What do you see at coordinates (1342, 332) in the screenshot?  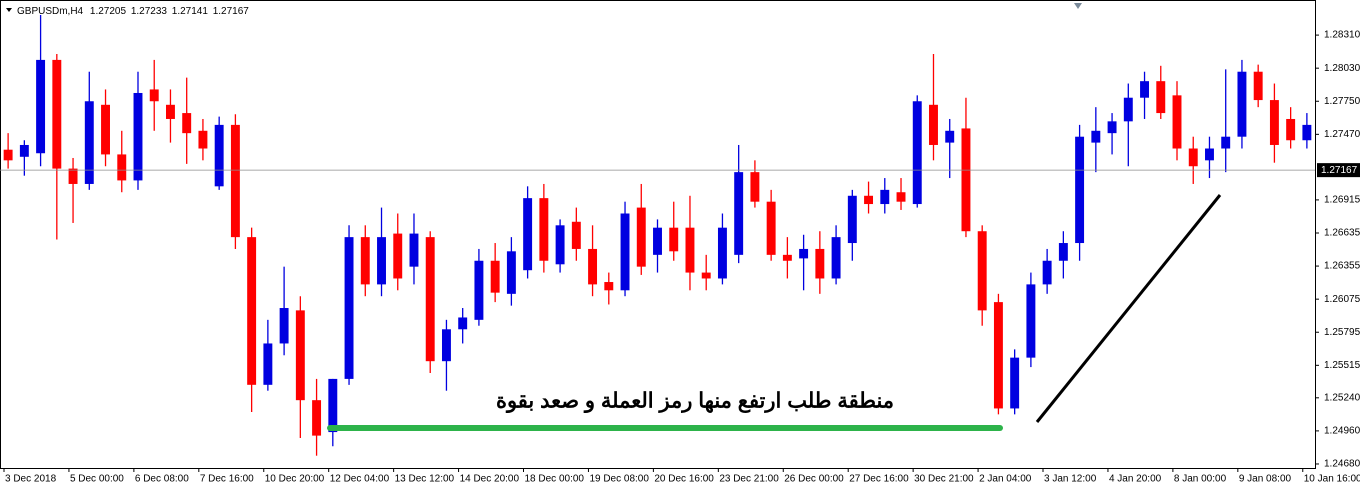 I see `y-tick-label: 1.25795` at bounding box center [1342, 332].